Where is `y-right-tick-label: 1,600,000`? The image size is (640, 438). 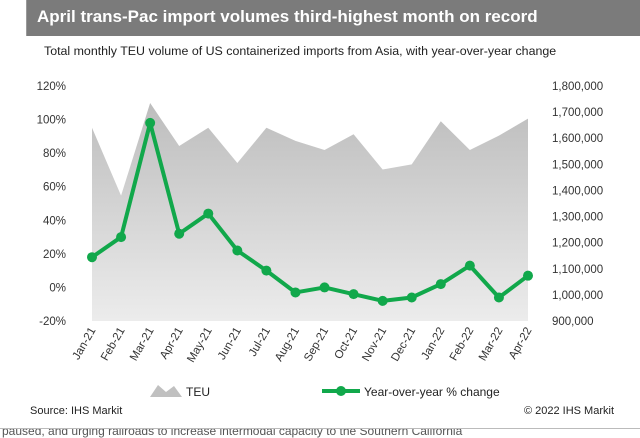 y-right-tick-label: 1,600,000 is located at coordinates (577, 139).